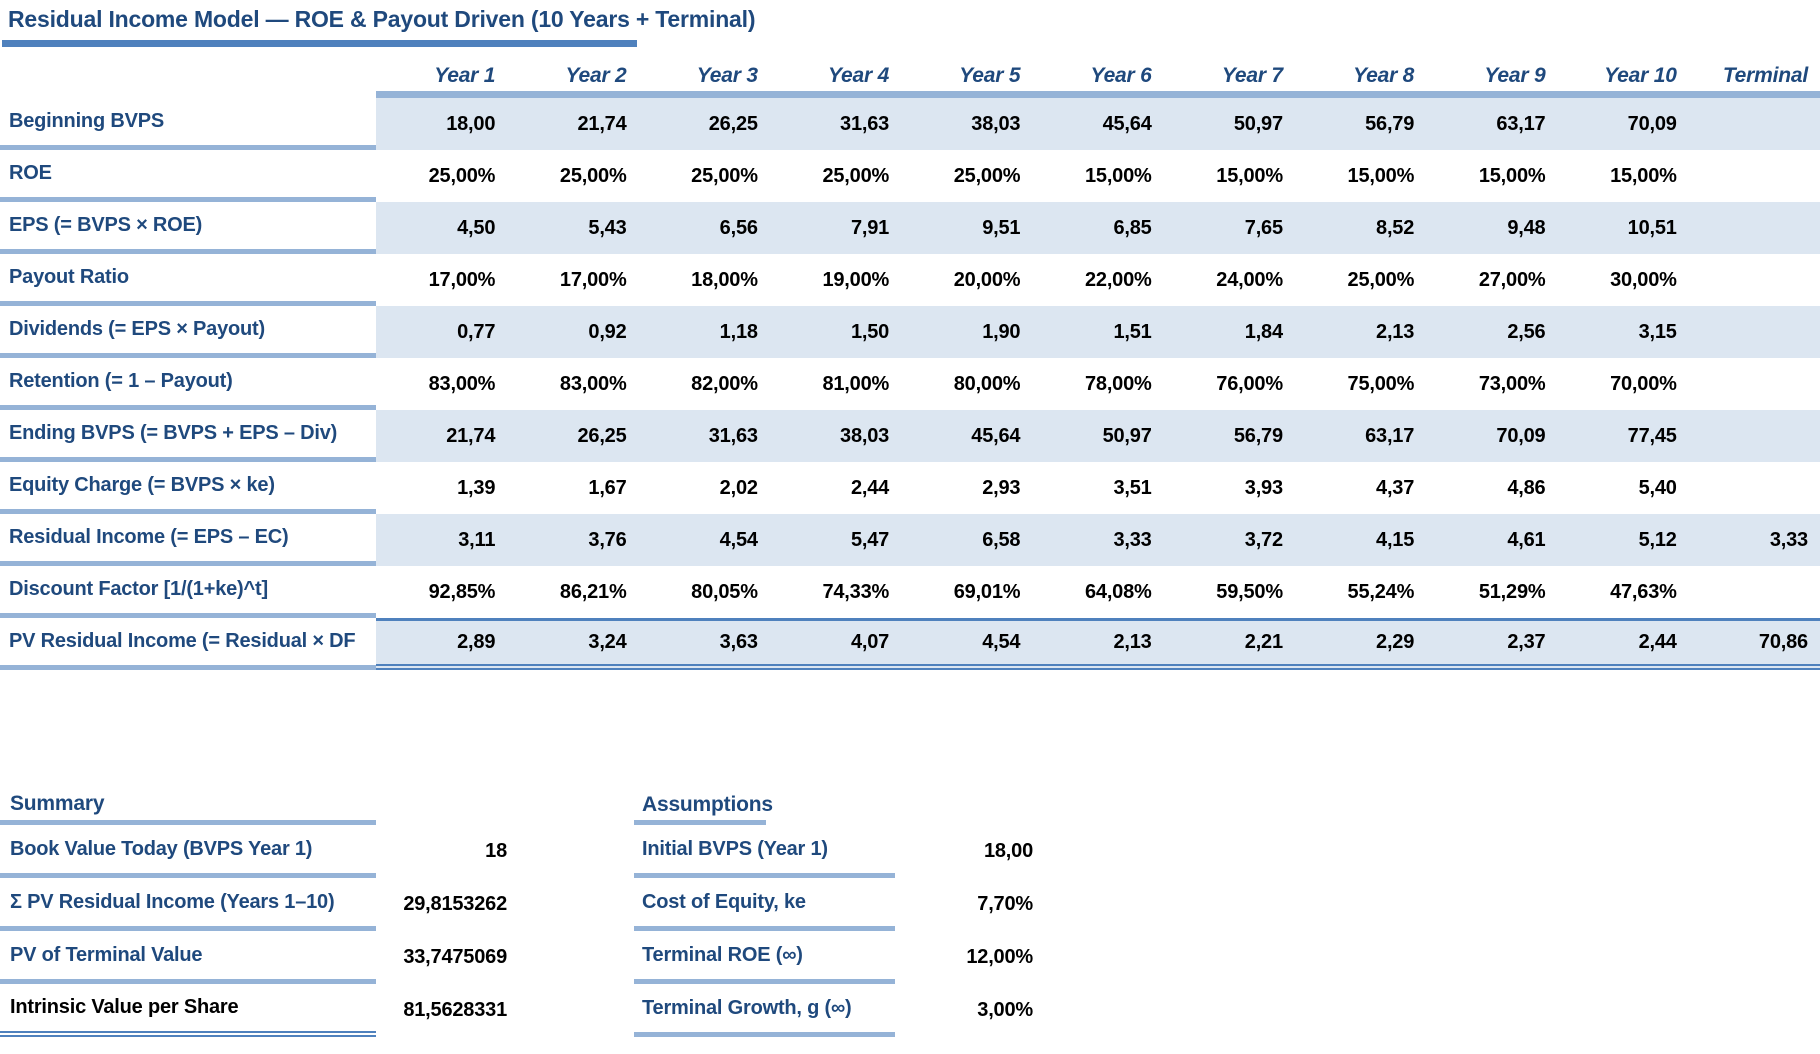  Describe the element at coordinates (1132, 227) in the screenshot. I see `value-cell: 6,85` at that location.